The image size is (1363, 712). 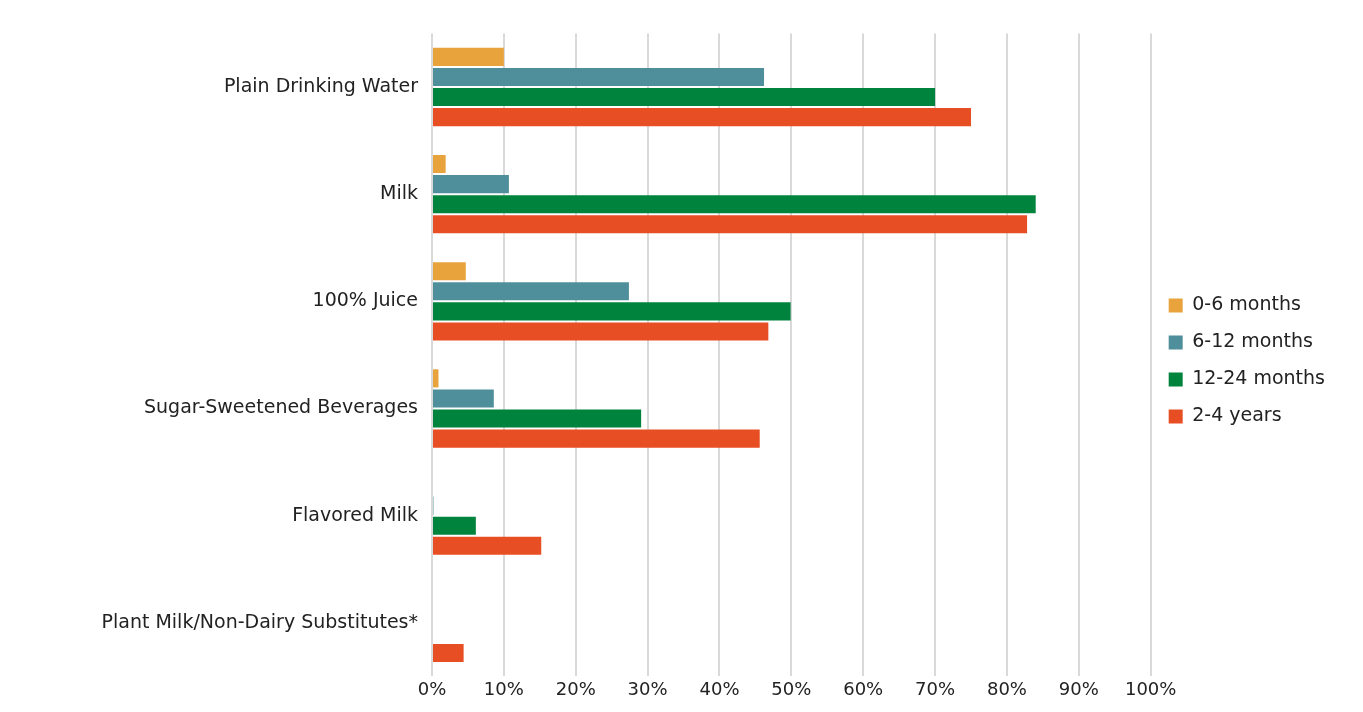 What do you see at coordinates (719, 688) in the screenshot?
I see `x-tick-label: 40%` at bounding box center [719, 688].